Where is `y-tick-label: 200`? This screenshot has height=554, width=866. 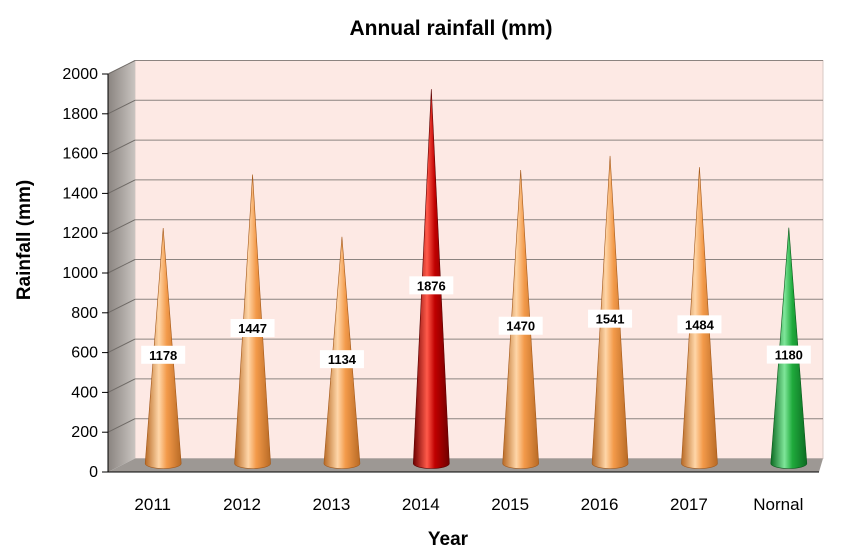 y-tick-label: 200 is located at coordinates (84, 432).